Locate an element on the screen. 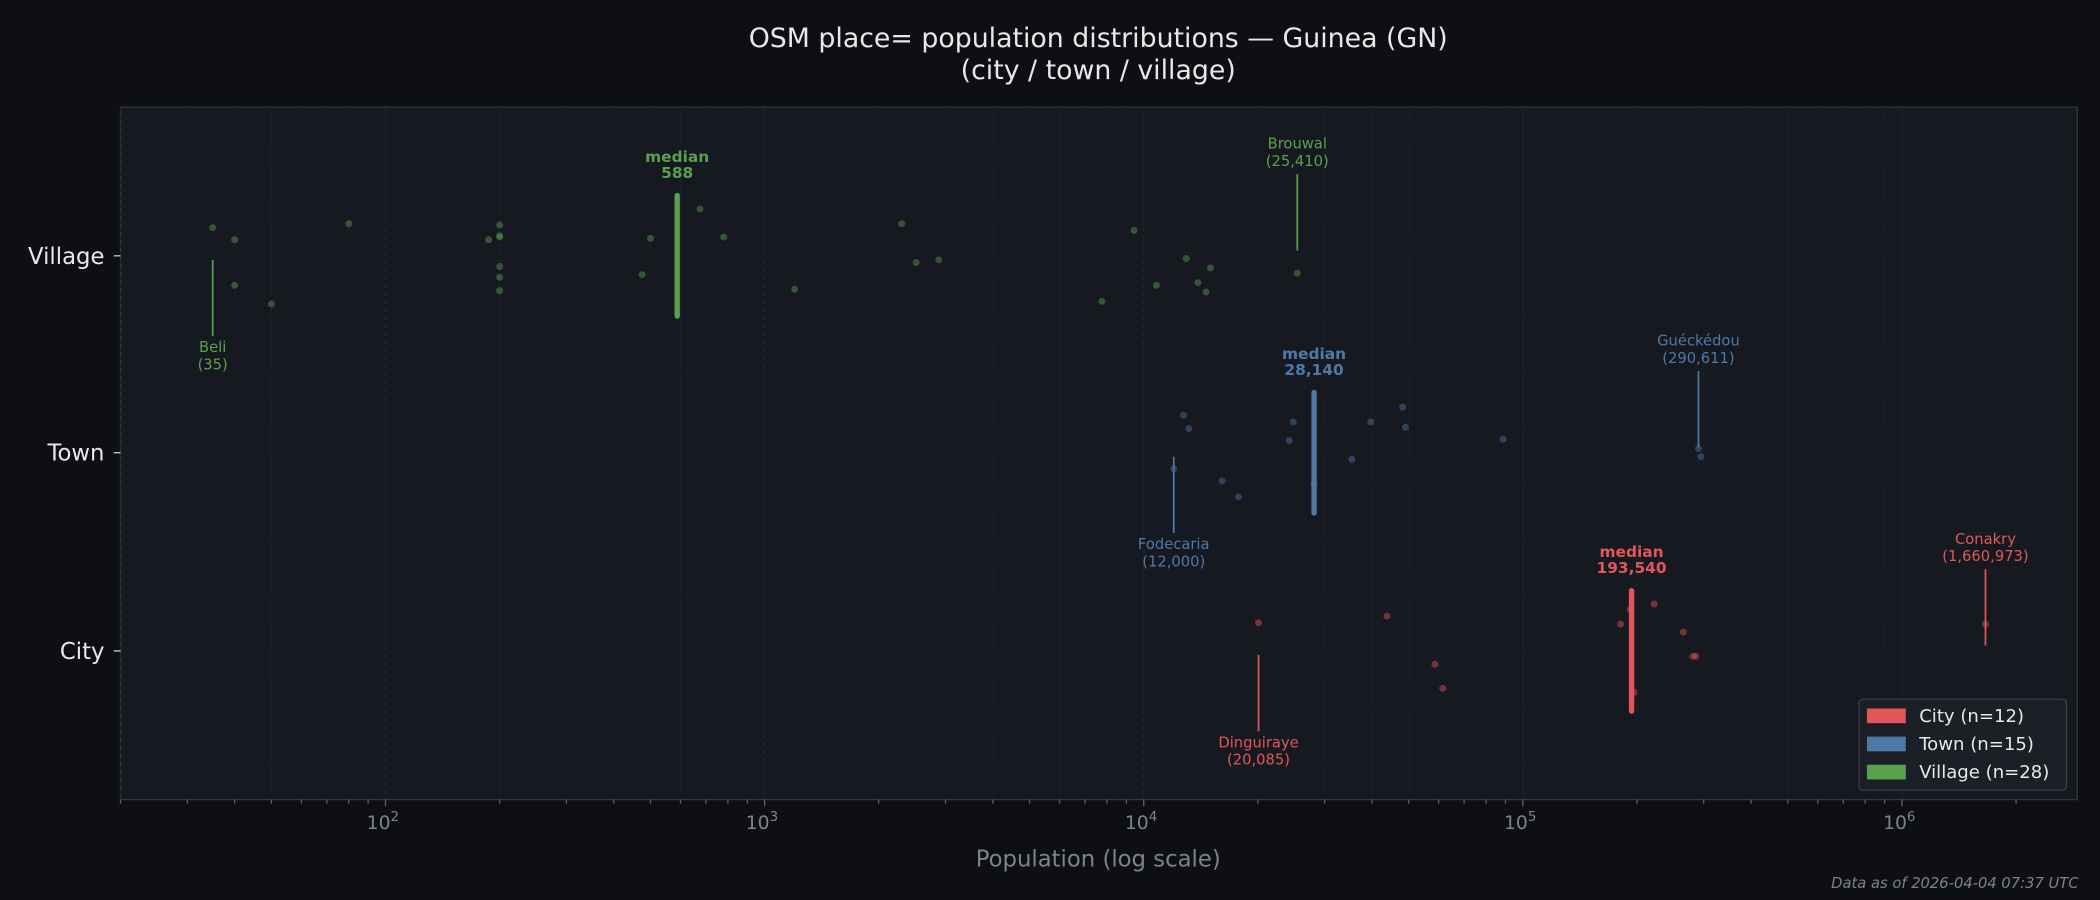 The height and width of the screenshot is (900, 2100). town-legend-swatch is located at coordinates (1886, 744).